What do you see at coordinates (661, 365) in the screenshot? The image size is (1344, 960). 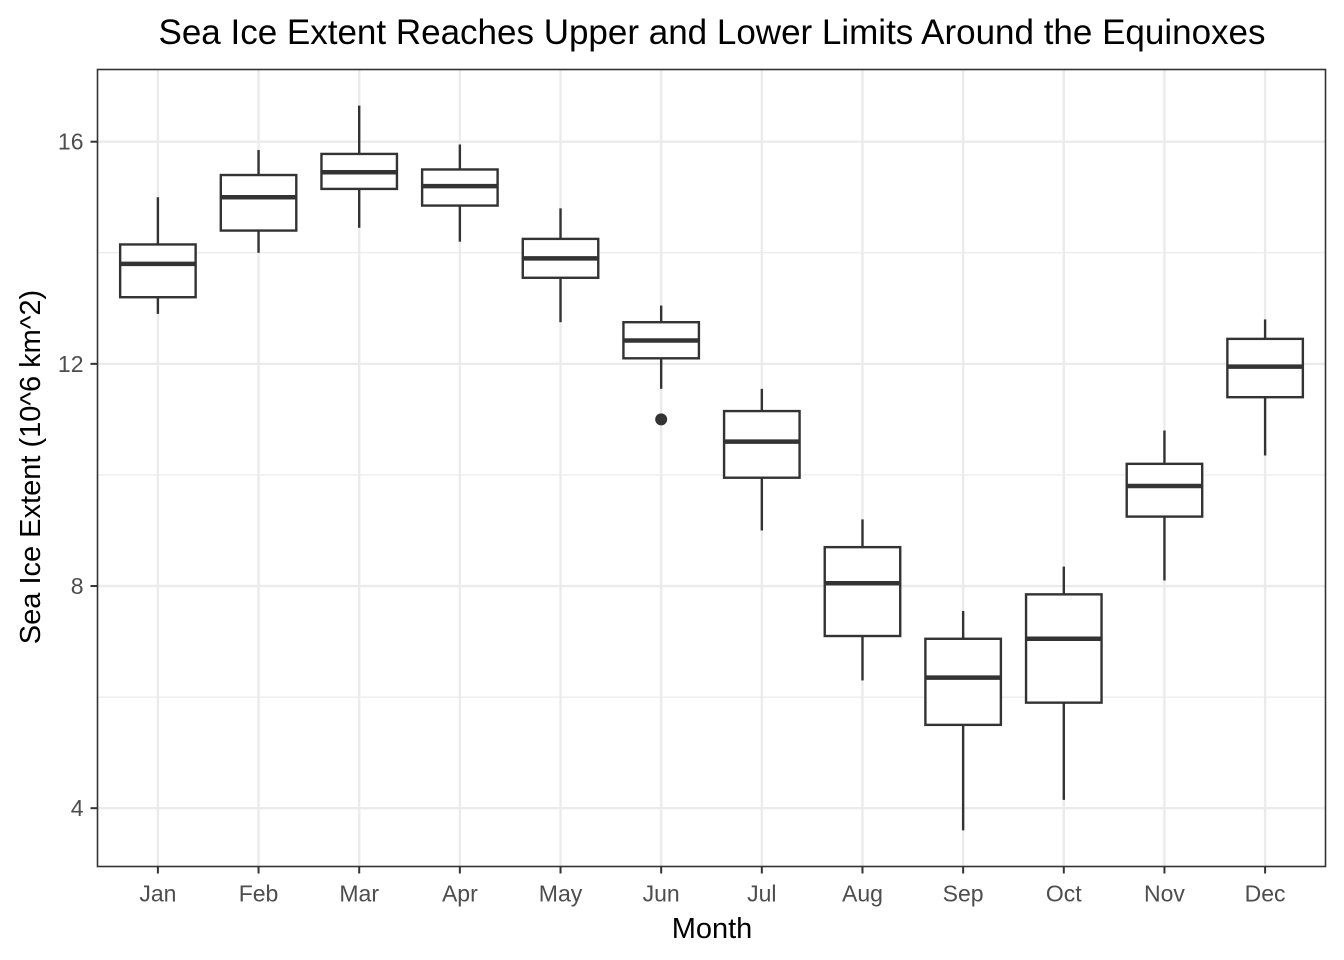 I see `box-jun` at bounding box center [661, 365].